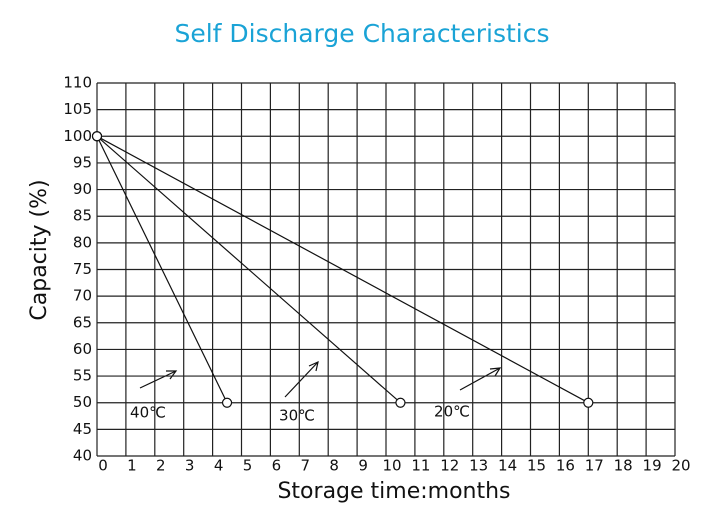 Image resolution: width=712 pixels, height=512 pixels. What do you see at coordinates (391, 466) in the screenshot?
I see `x-tick-label: 10` at bounding box center [391, 466].